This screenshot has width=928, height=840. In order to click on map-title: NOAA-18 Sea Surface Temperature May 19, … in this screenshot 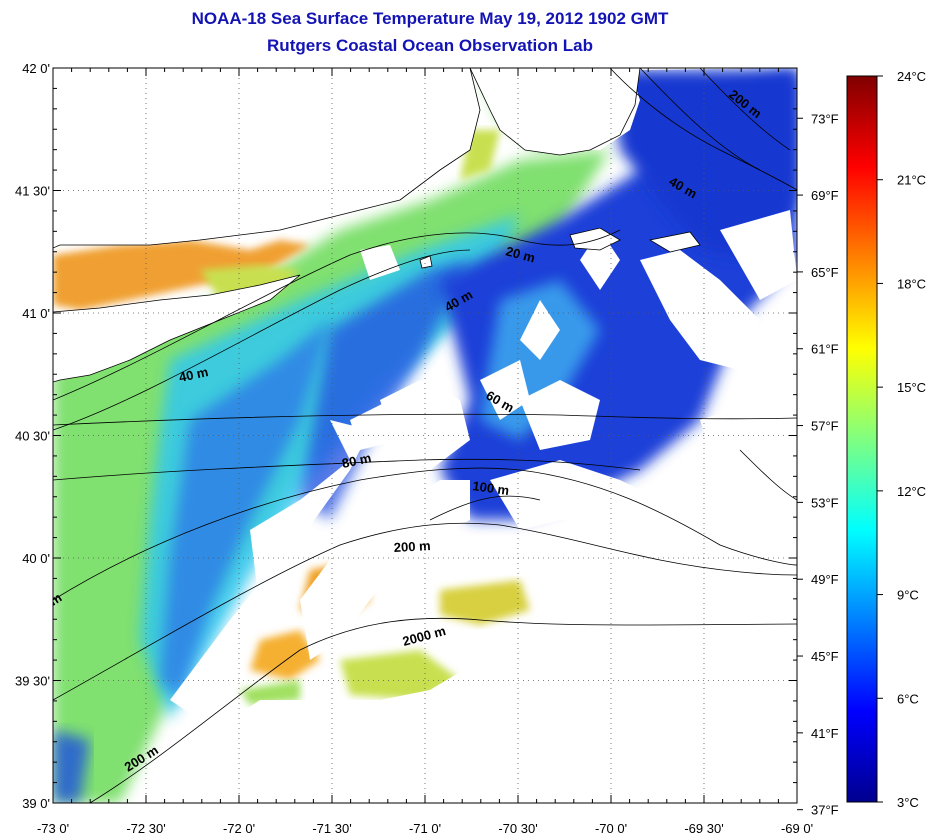, I will do `click(430, 18)`.